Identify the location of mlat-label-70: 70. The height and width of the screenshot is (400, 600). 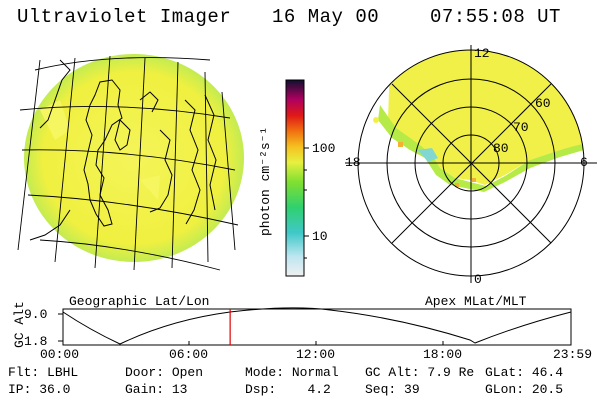
(521, 127).